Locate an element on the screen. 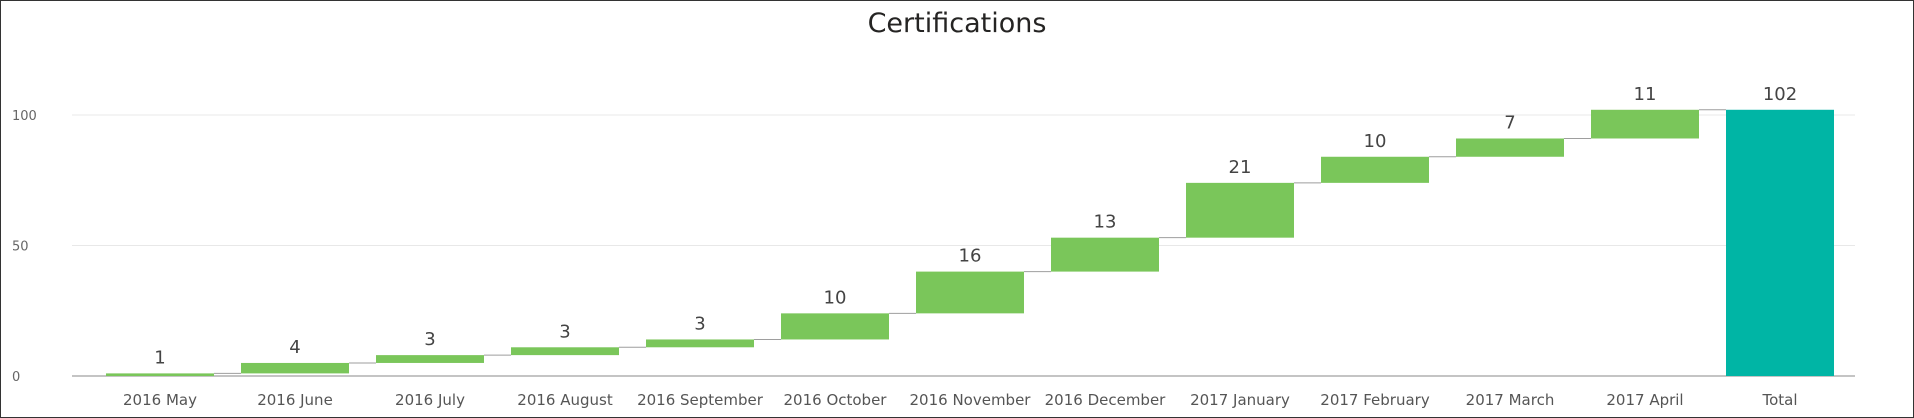 The width and height of the screenshot is (1914, 418). data-label: 11 is located at coordinates (1645, 94).